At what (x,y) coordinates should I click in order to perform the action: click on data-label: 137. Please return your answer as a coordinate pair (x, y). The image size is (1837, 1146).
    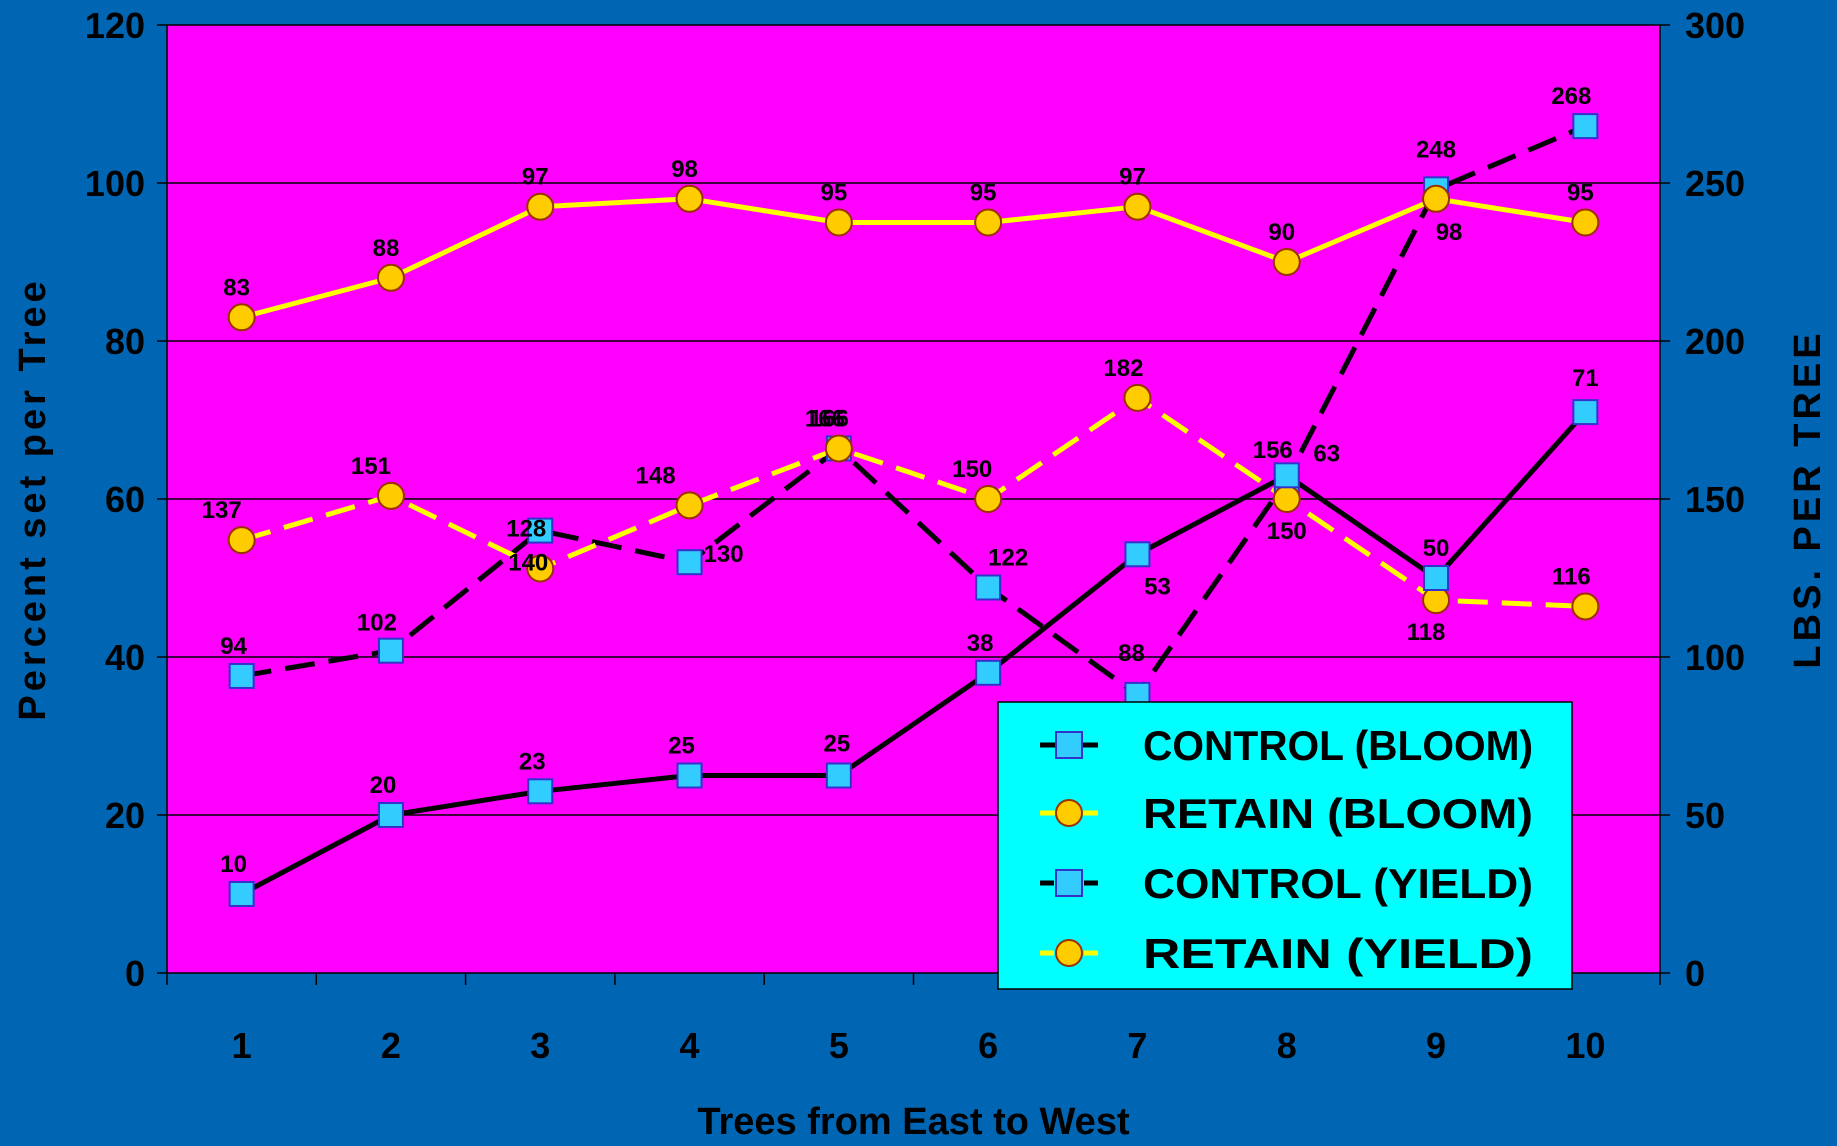
    Looking at the image, I should click on (222, 510).